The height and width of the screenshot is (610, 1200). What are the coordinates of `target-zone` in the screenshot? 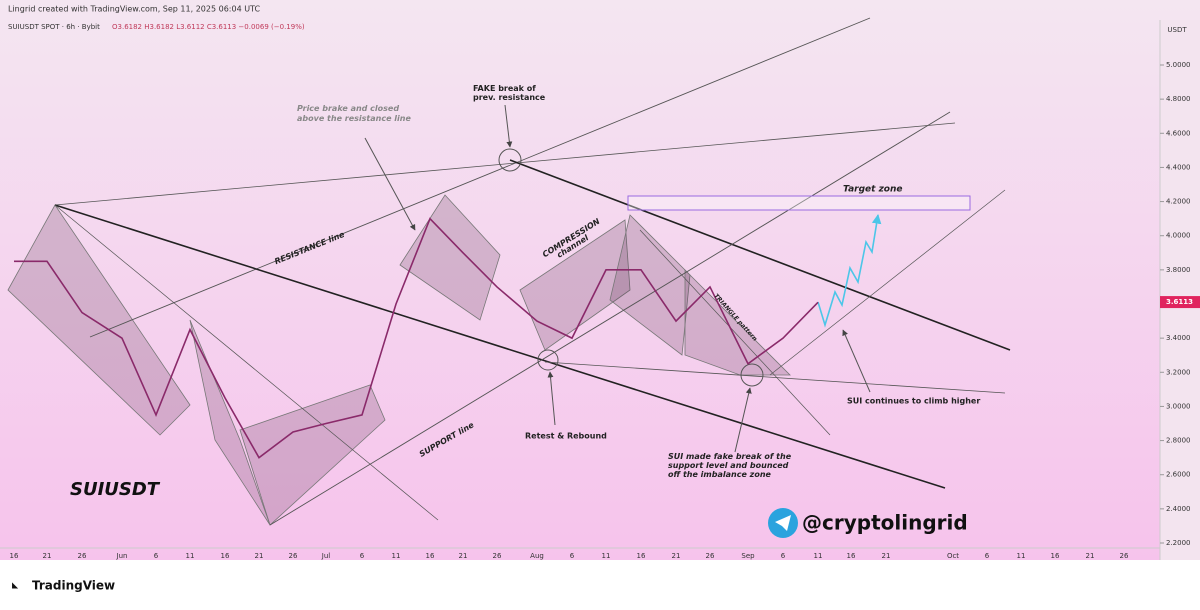 It's located at (799, 203).